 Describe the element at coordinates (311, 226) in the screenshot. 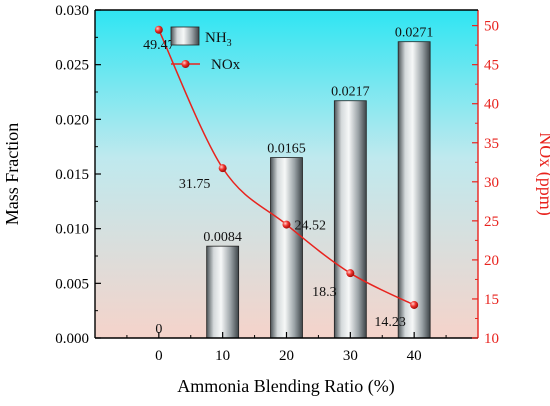

I see `nox-value-label: 24.52` at that location.